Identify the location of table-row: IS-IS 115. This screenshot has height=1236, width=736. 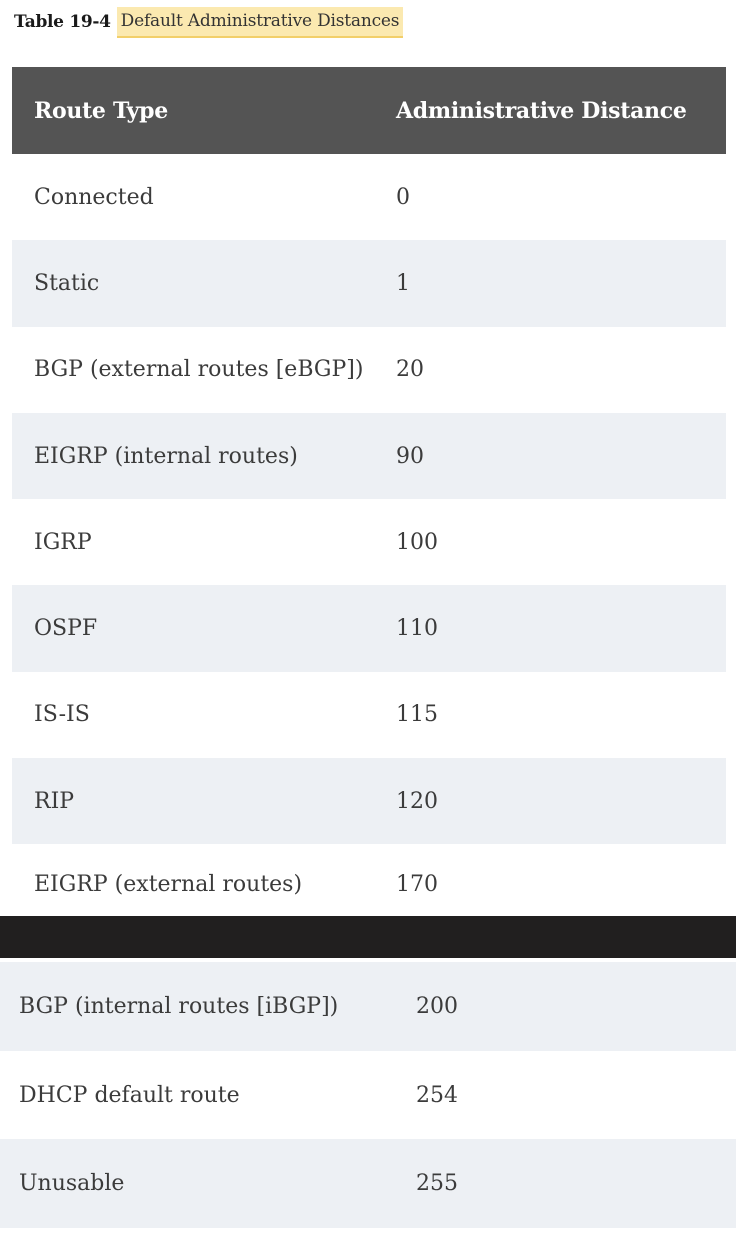
(369, 715).